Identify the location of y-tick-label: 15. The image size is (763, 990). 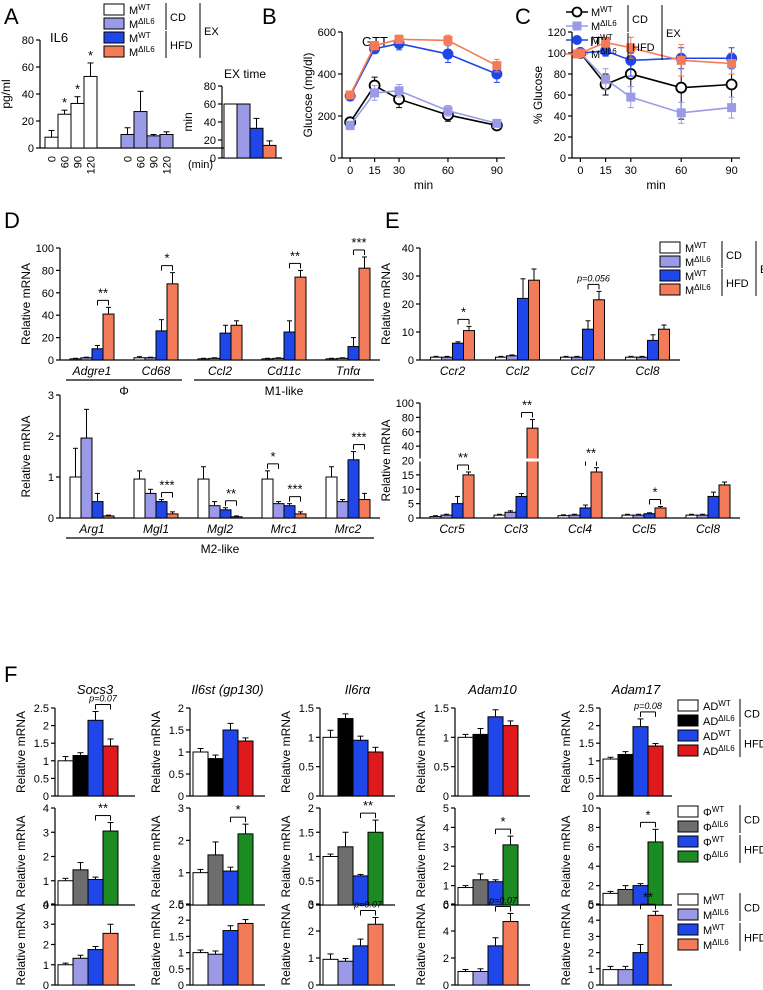
(408, 476).